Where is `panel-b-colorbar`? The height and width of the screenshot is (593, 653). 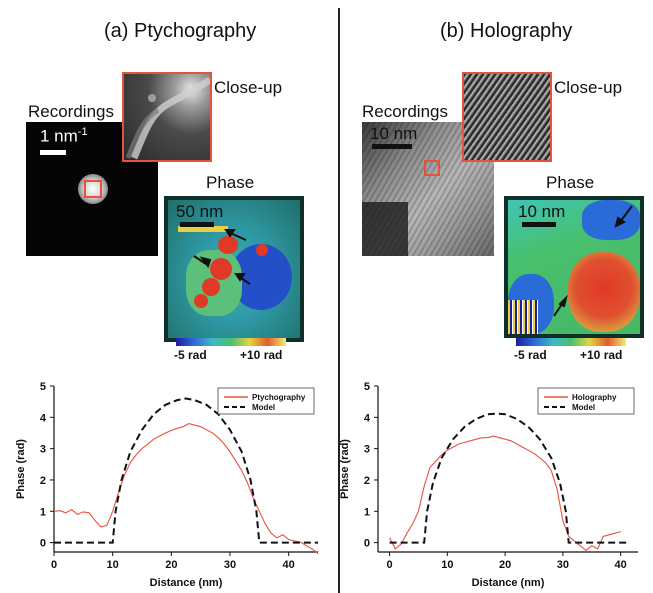 panel-b-colorbar is located at coordinates (571, 342).